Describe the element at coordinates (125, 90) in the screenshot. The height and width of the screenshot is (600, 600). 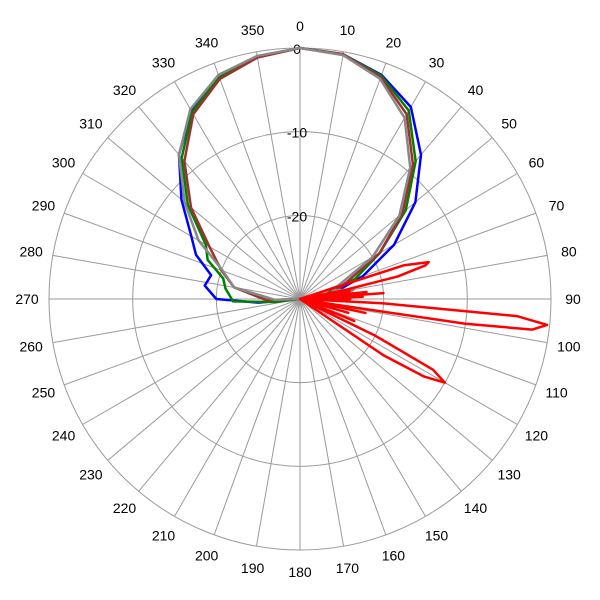
I see `angle-label-320: 320` at that location.